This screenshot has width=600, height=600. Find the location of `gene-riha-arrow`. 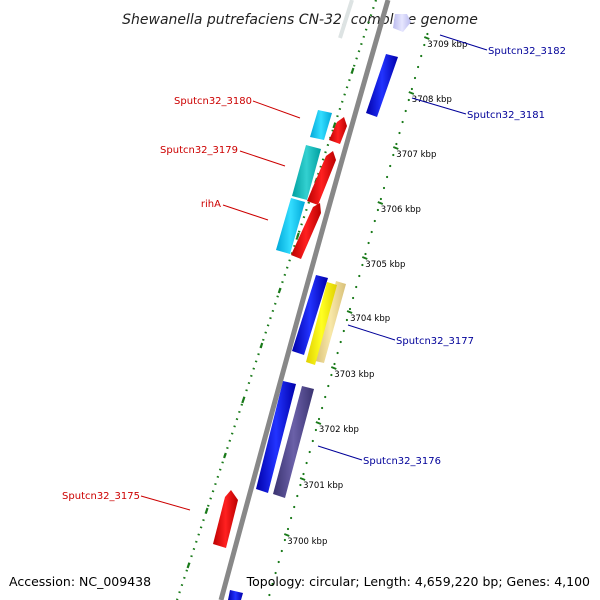

gene-riha-arrow is located at coordinates (306, 231).